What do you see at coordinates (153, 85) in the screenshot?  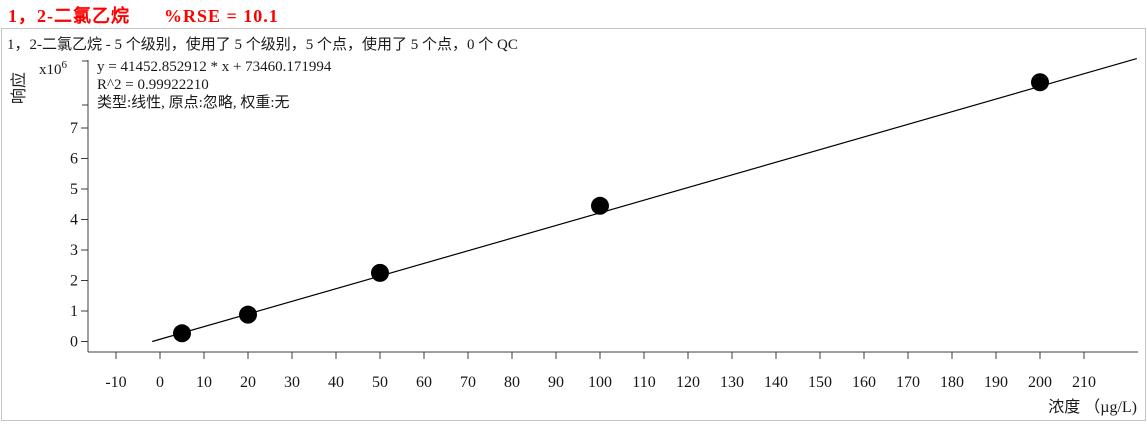 I see `r-squared-line: R^2 = 0.99922210` at bounding box center [153, 85].